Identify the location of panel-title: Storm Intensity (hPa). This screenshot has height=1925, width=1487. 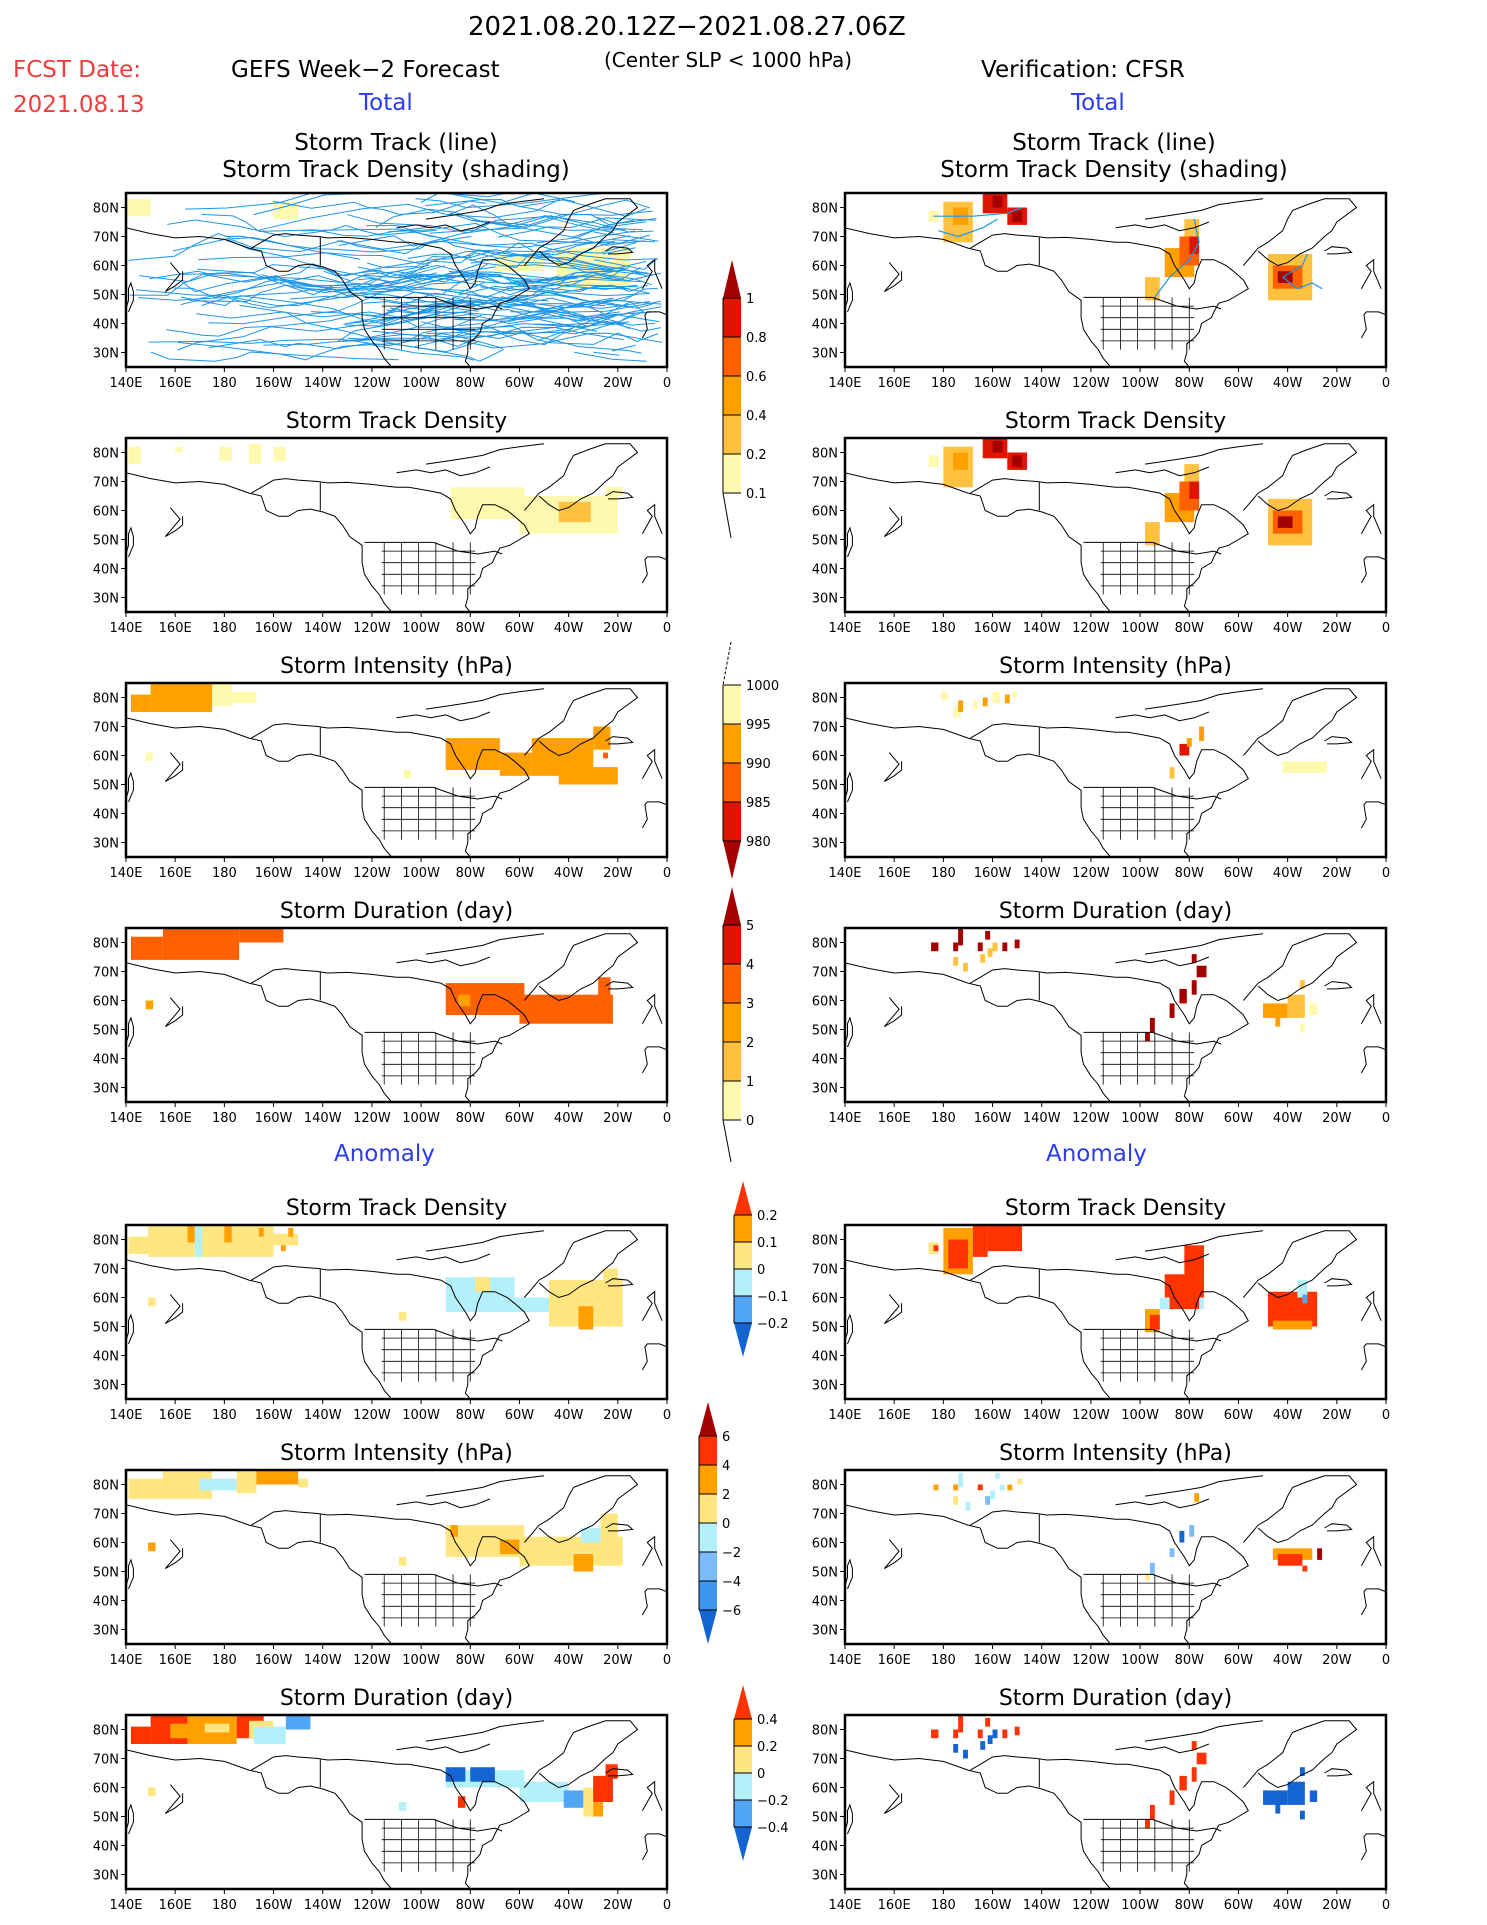
(396, 1453).